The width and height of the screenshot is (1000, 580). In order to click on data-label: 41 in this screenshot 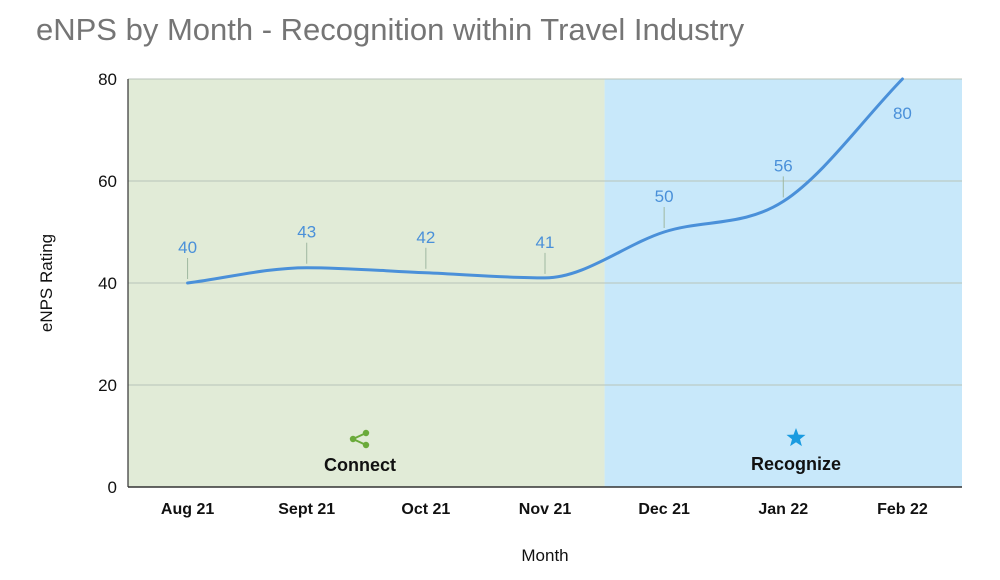, I will do `click(545, 242)`.